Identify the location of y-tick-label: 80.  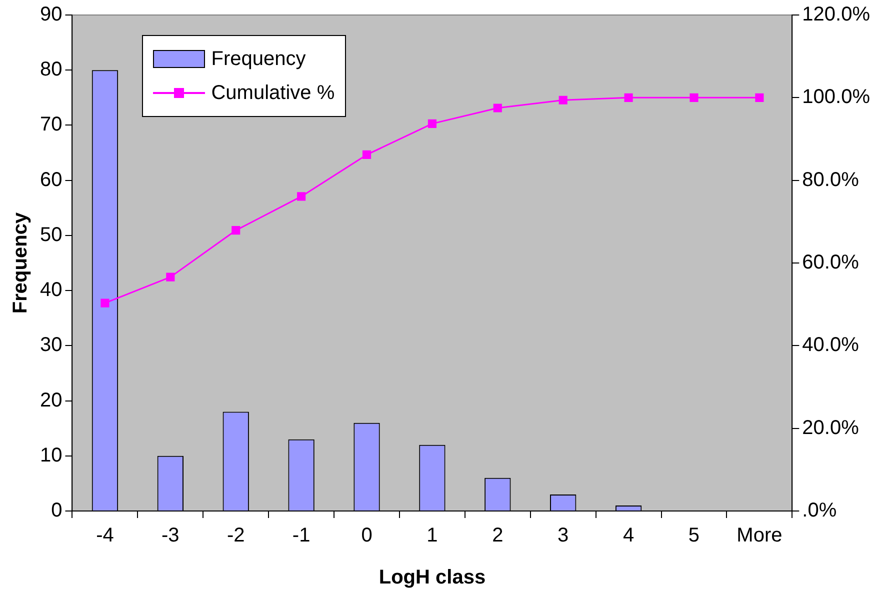
(51, 69).